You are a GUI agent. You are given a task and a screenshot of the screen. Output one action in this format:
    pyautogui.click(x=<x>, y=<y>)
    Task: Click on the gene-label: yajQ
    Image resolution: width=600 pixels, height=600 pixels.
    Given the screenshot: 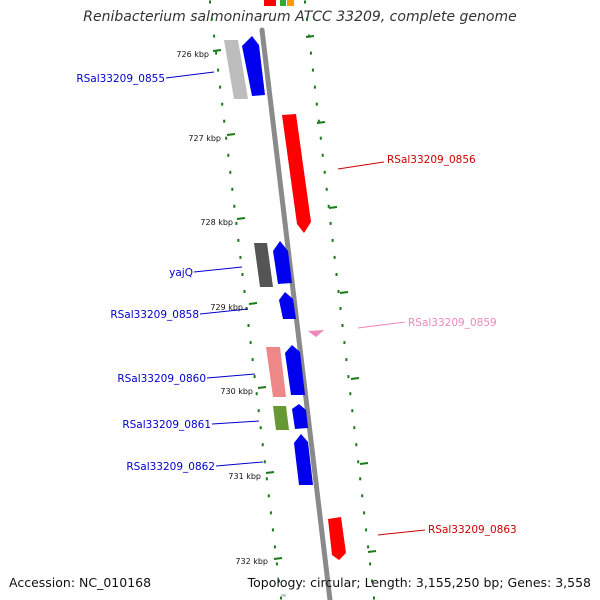 What is the action you would take?
    pyautogui.click(x=181, y=273)
    